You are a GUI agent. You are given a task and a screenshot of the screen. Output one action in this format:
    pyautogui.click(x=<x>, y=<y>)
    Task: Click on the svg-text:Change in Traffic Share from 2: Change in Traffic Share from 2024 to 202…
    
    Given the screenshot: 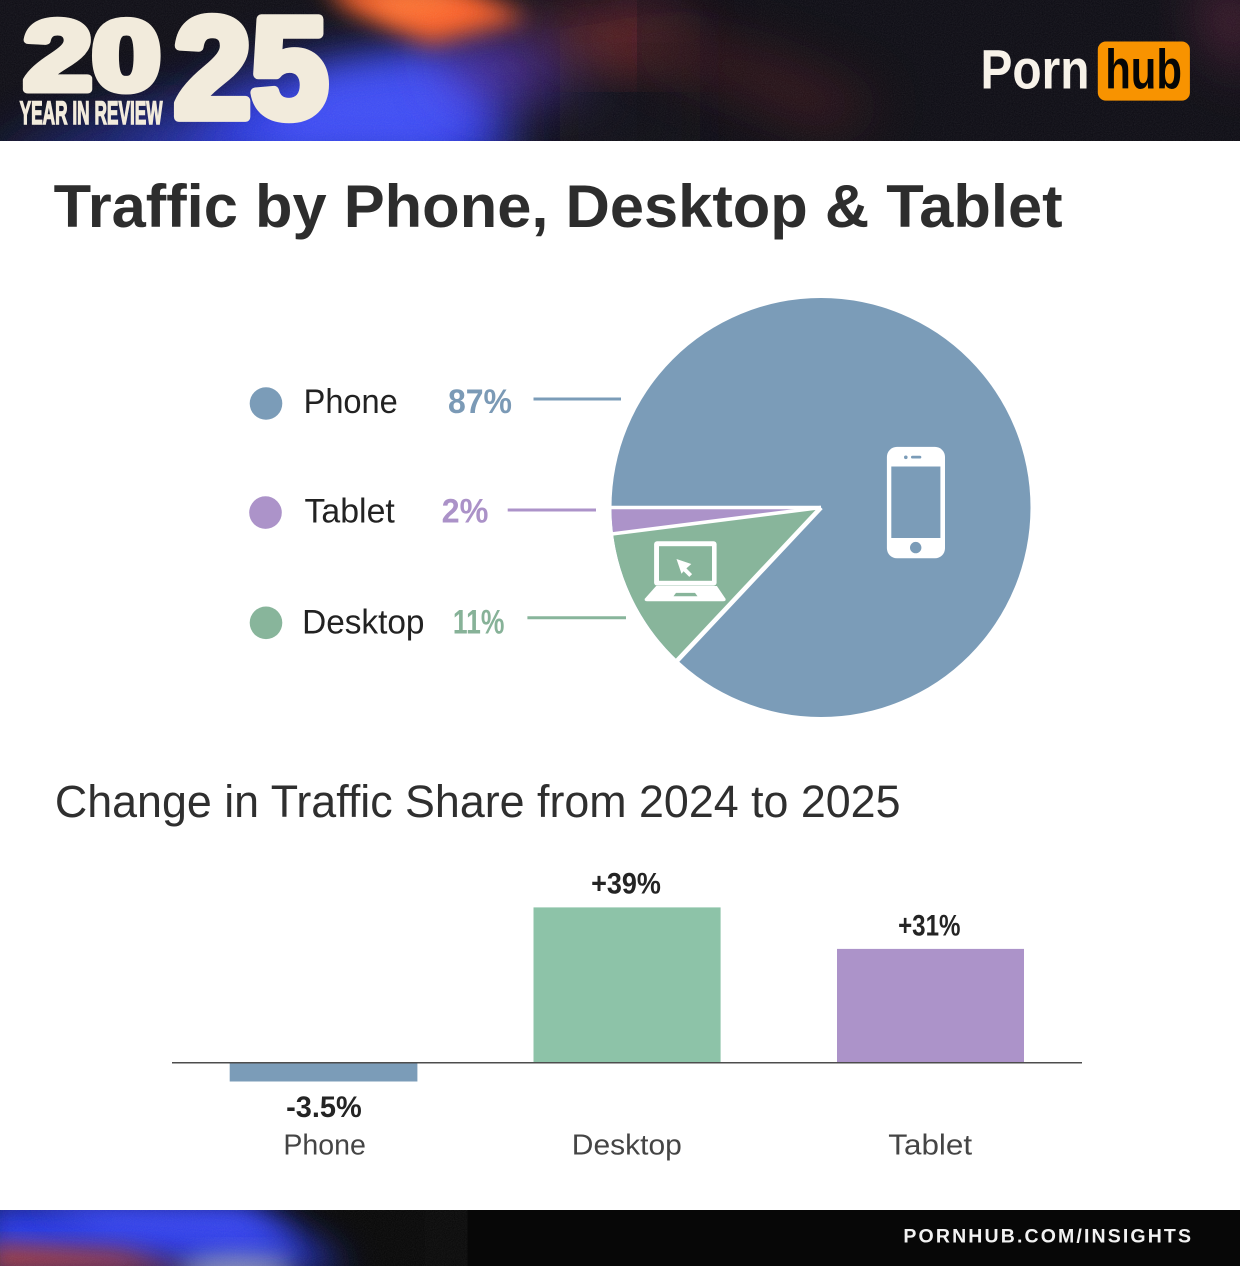 What is the action you would take?
    pyautogui.click(x=478, y=801)
    